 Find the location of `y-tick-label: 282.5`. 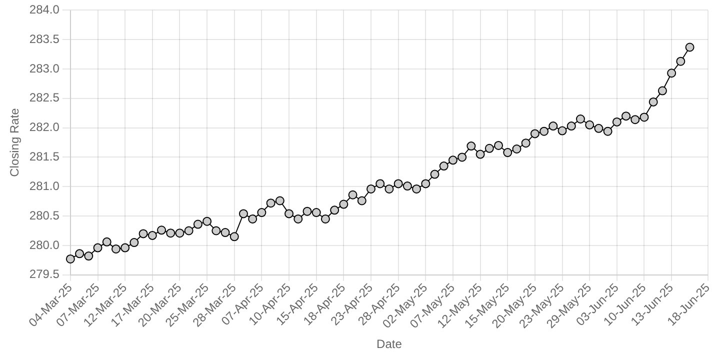

y-tick-label: 282.5 is located at coordinates (44, 97).